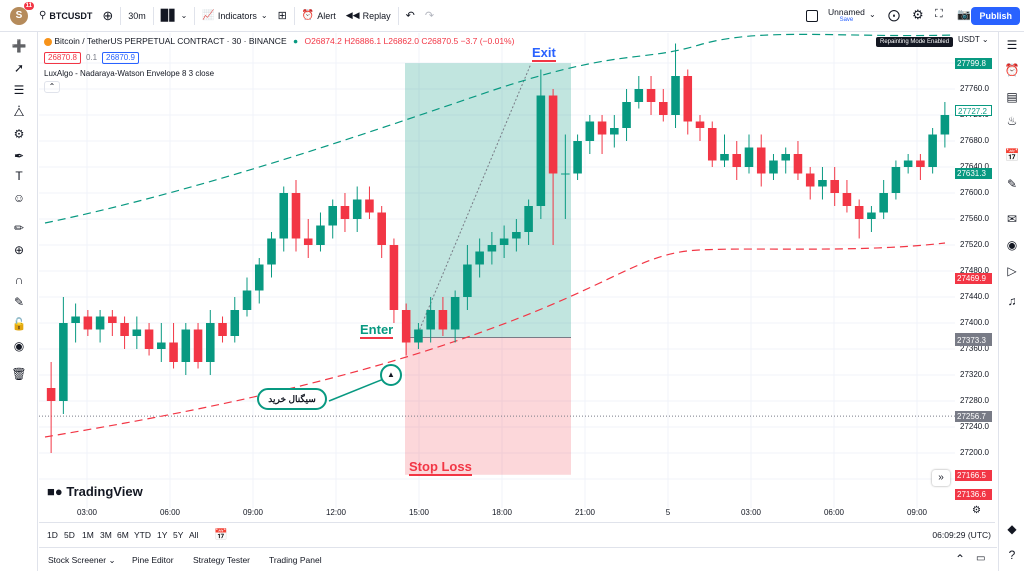 The height and width of the screenshot is (571, 1024). Describe the element at coordinates (488, 406) in the screenshot. I see `stop-loss-zone` at that location.